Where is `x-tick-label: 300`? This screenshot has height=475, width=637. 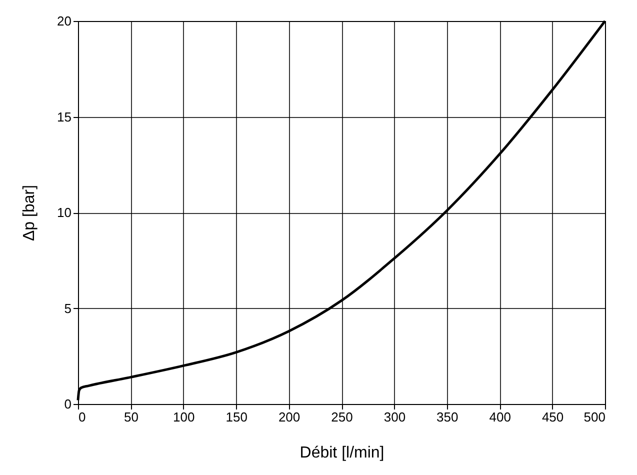
x-tick-label: 300 is located at coordinates (395, 417).